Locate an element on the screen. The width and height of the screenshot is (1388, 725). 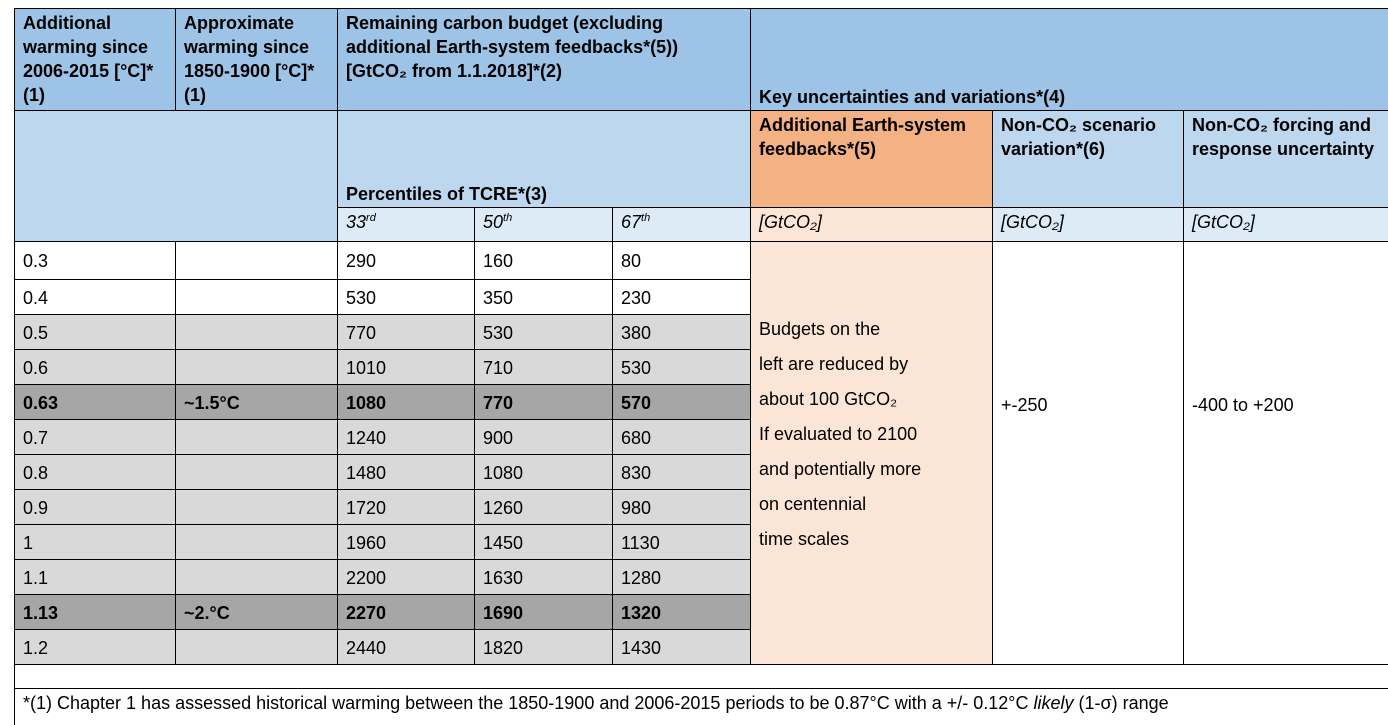
feedback-line: about 100 GtCO₂ is located at coordinates (828, 399).